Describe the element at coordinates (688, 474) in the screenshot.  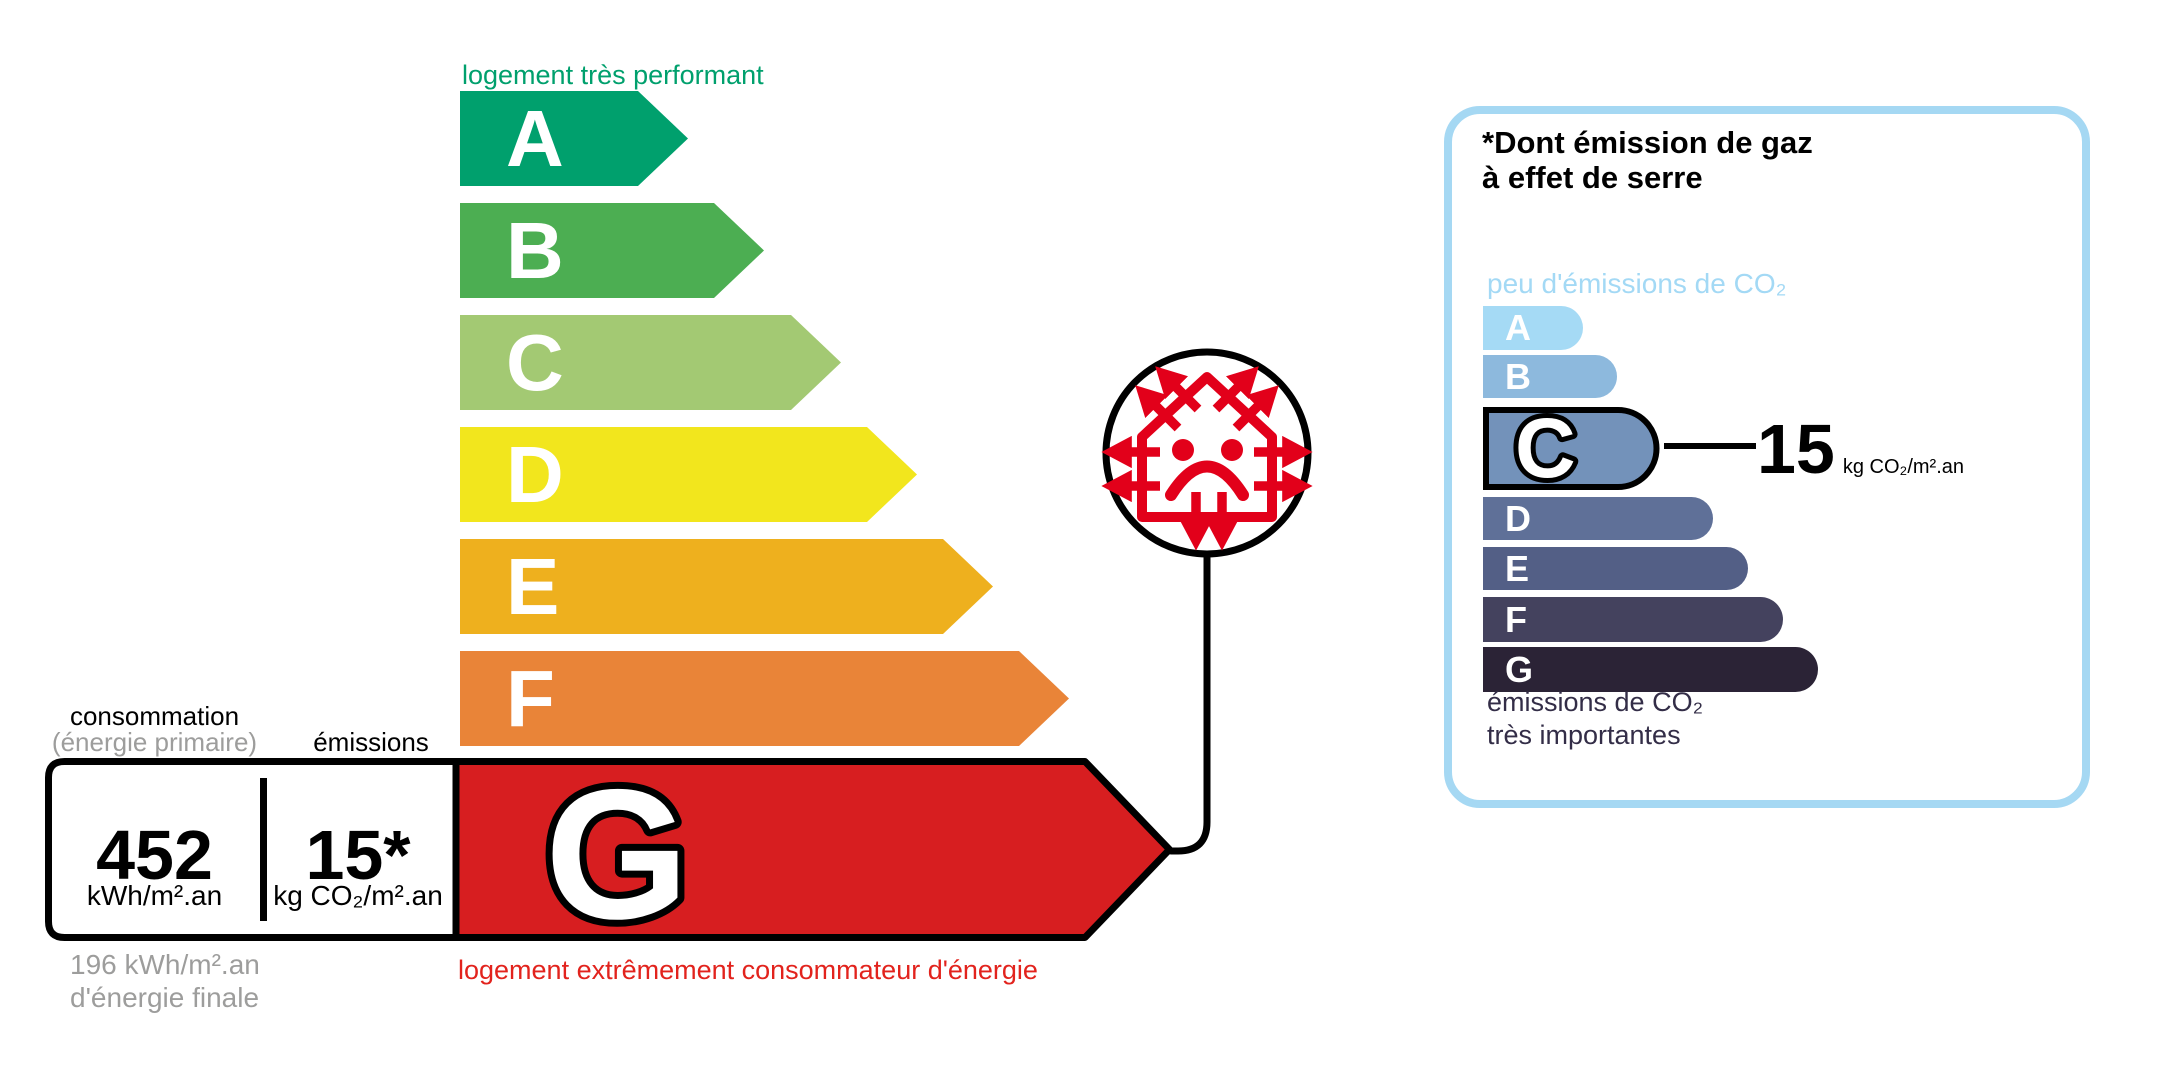
I see `energy-class-arrow-D: D` at that location.